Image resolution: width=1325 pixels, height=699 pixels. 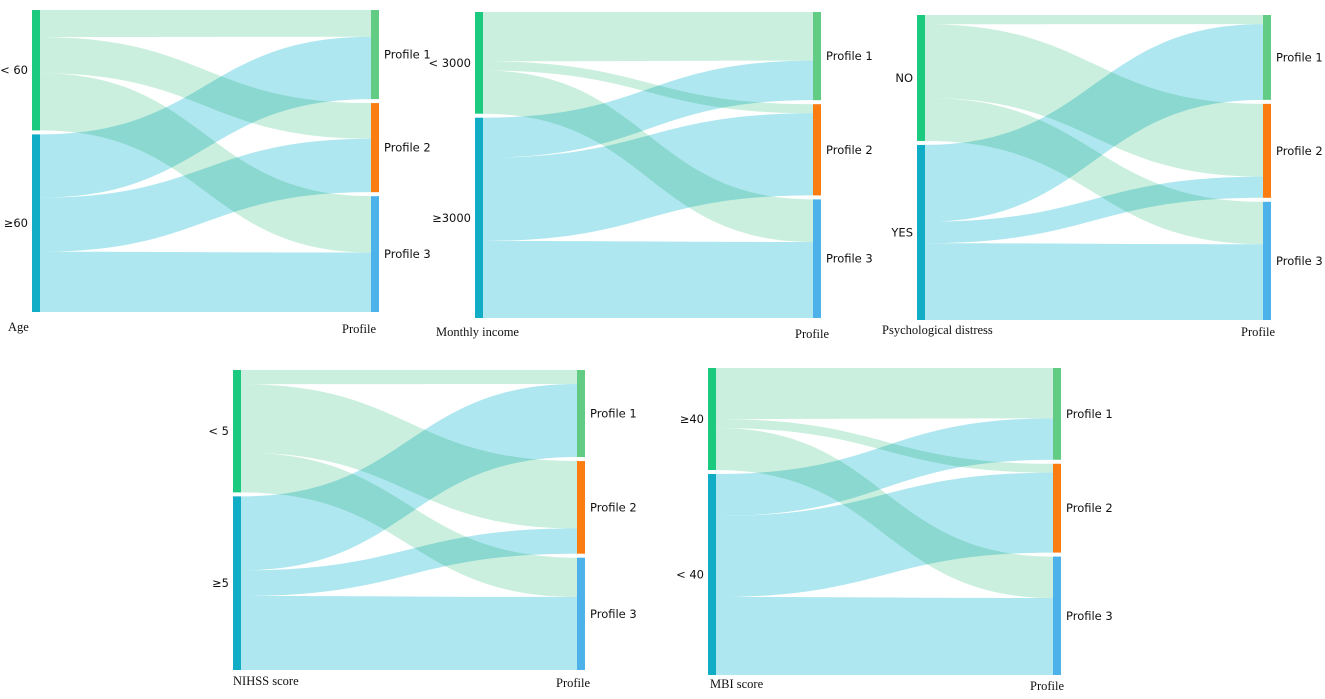 What do you see at coordinates (904, 78) in the screenshot?
I see `node-label-no: NO` at bounding box center [904, 78].